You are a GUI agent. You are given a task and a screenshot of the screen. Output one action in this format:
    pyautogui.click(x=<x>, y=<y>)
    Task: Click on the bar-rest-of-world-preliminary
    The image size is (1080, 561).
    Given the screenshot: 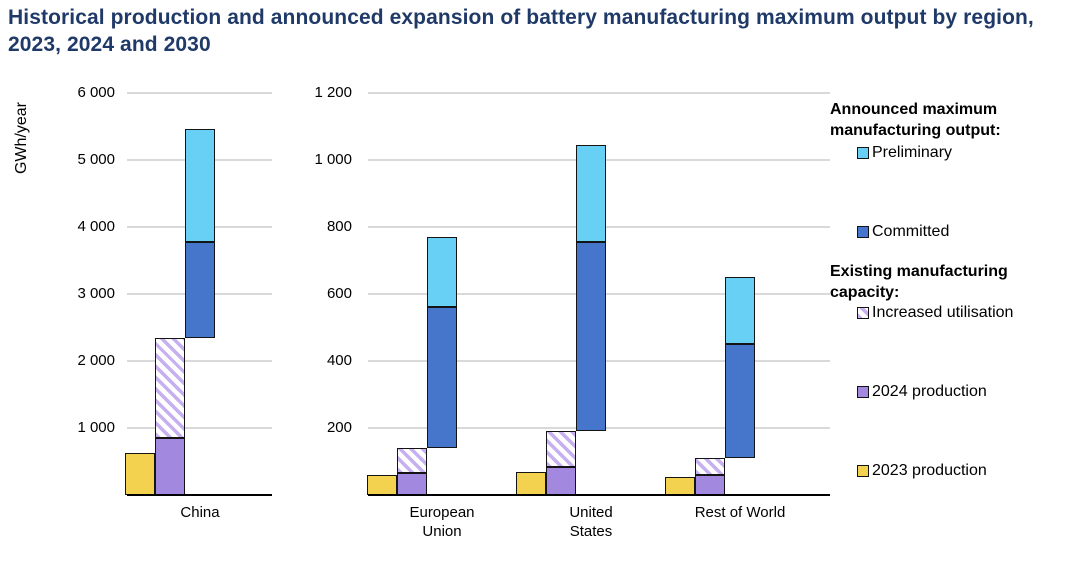 What is the action you would take?
    pyautogui.click(x=740, y=311)
    